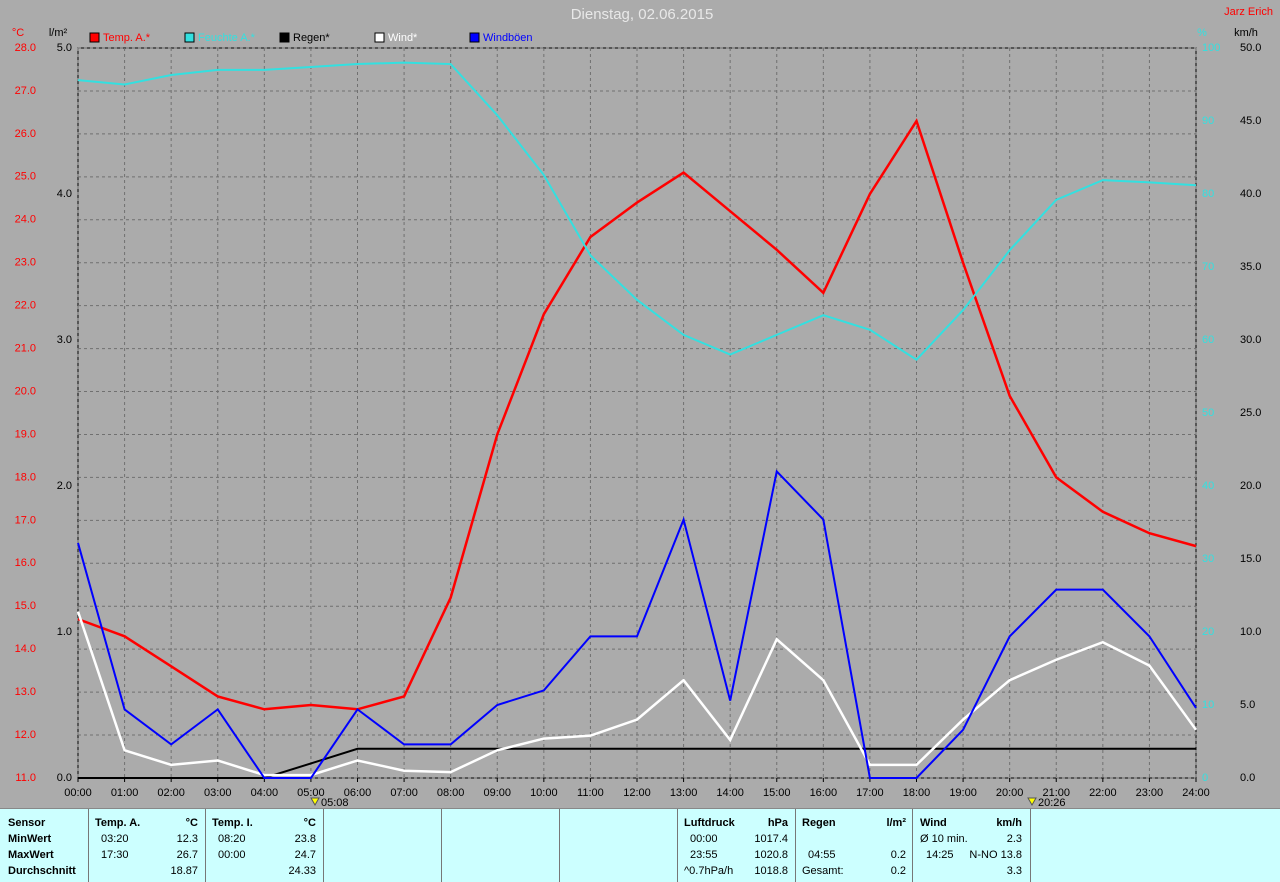 This screenshot has width=1280, height=882. Describe the element at coordinates (1150, 793) in the screenshot. I see `x-tick-label: 23:00` at that location.